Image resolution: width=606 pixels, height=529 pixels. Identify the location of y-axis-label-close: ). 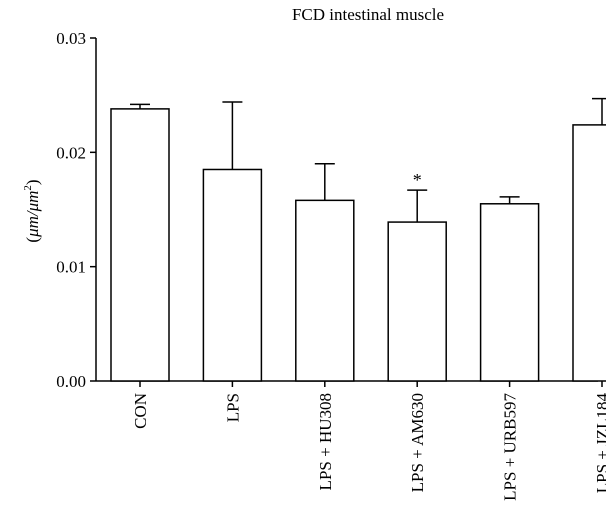
(32, 182).